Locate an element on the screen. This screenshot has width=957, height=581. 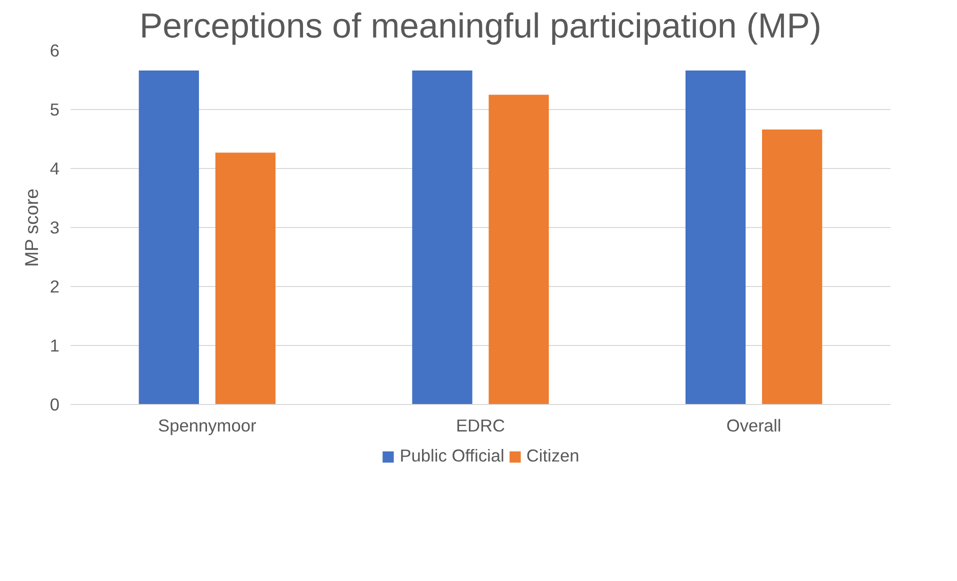
x-tick-label: Overall is located at coordinates (754, 426).